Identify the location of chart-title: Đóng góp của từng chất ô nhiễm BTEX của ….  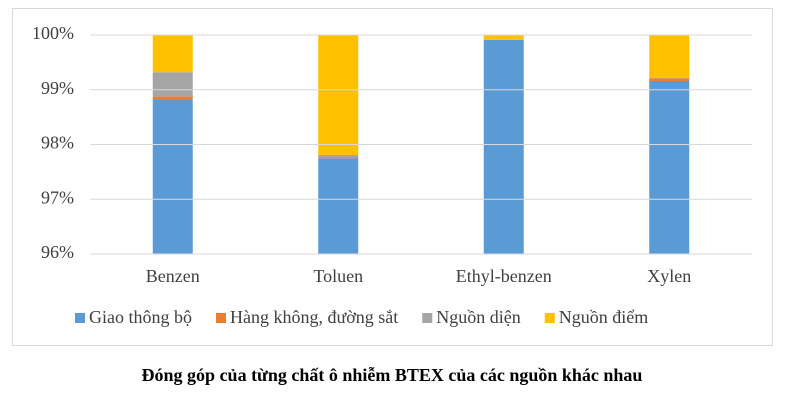
(392, 375).